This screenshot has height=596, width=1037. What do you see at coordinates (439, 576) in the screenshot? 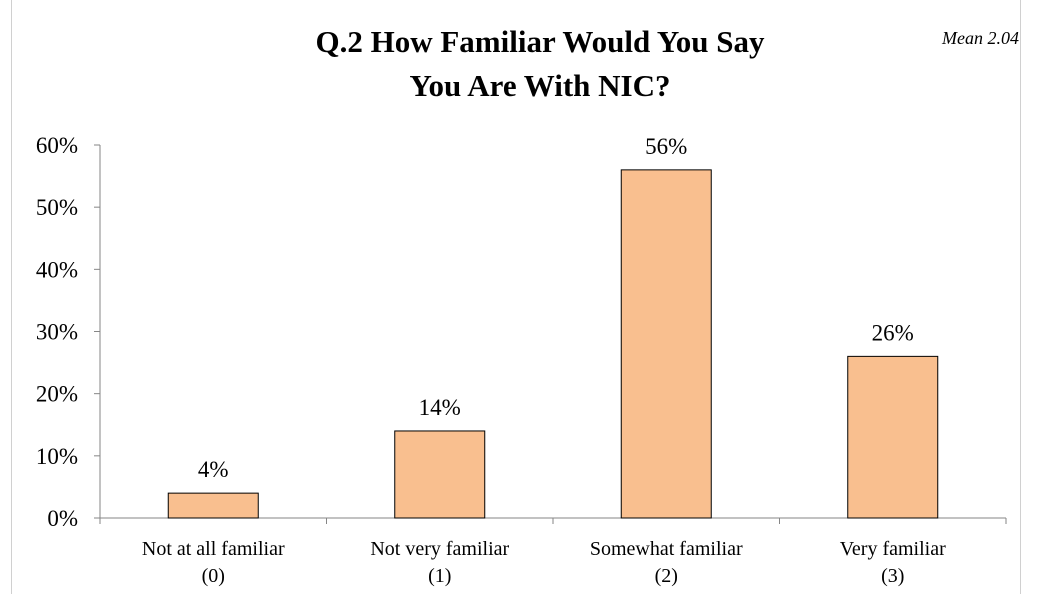
I see `x-tick-label: (1)` at bounding box center [439, 576].